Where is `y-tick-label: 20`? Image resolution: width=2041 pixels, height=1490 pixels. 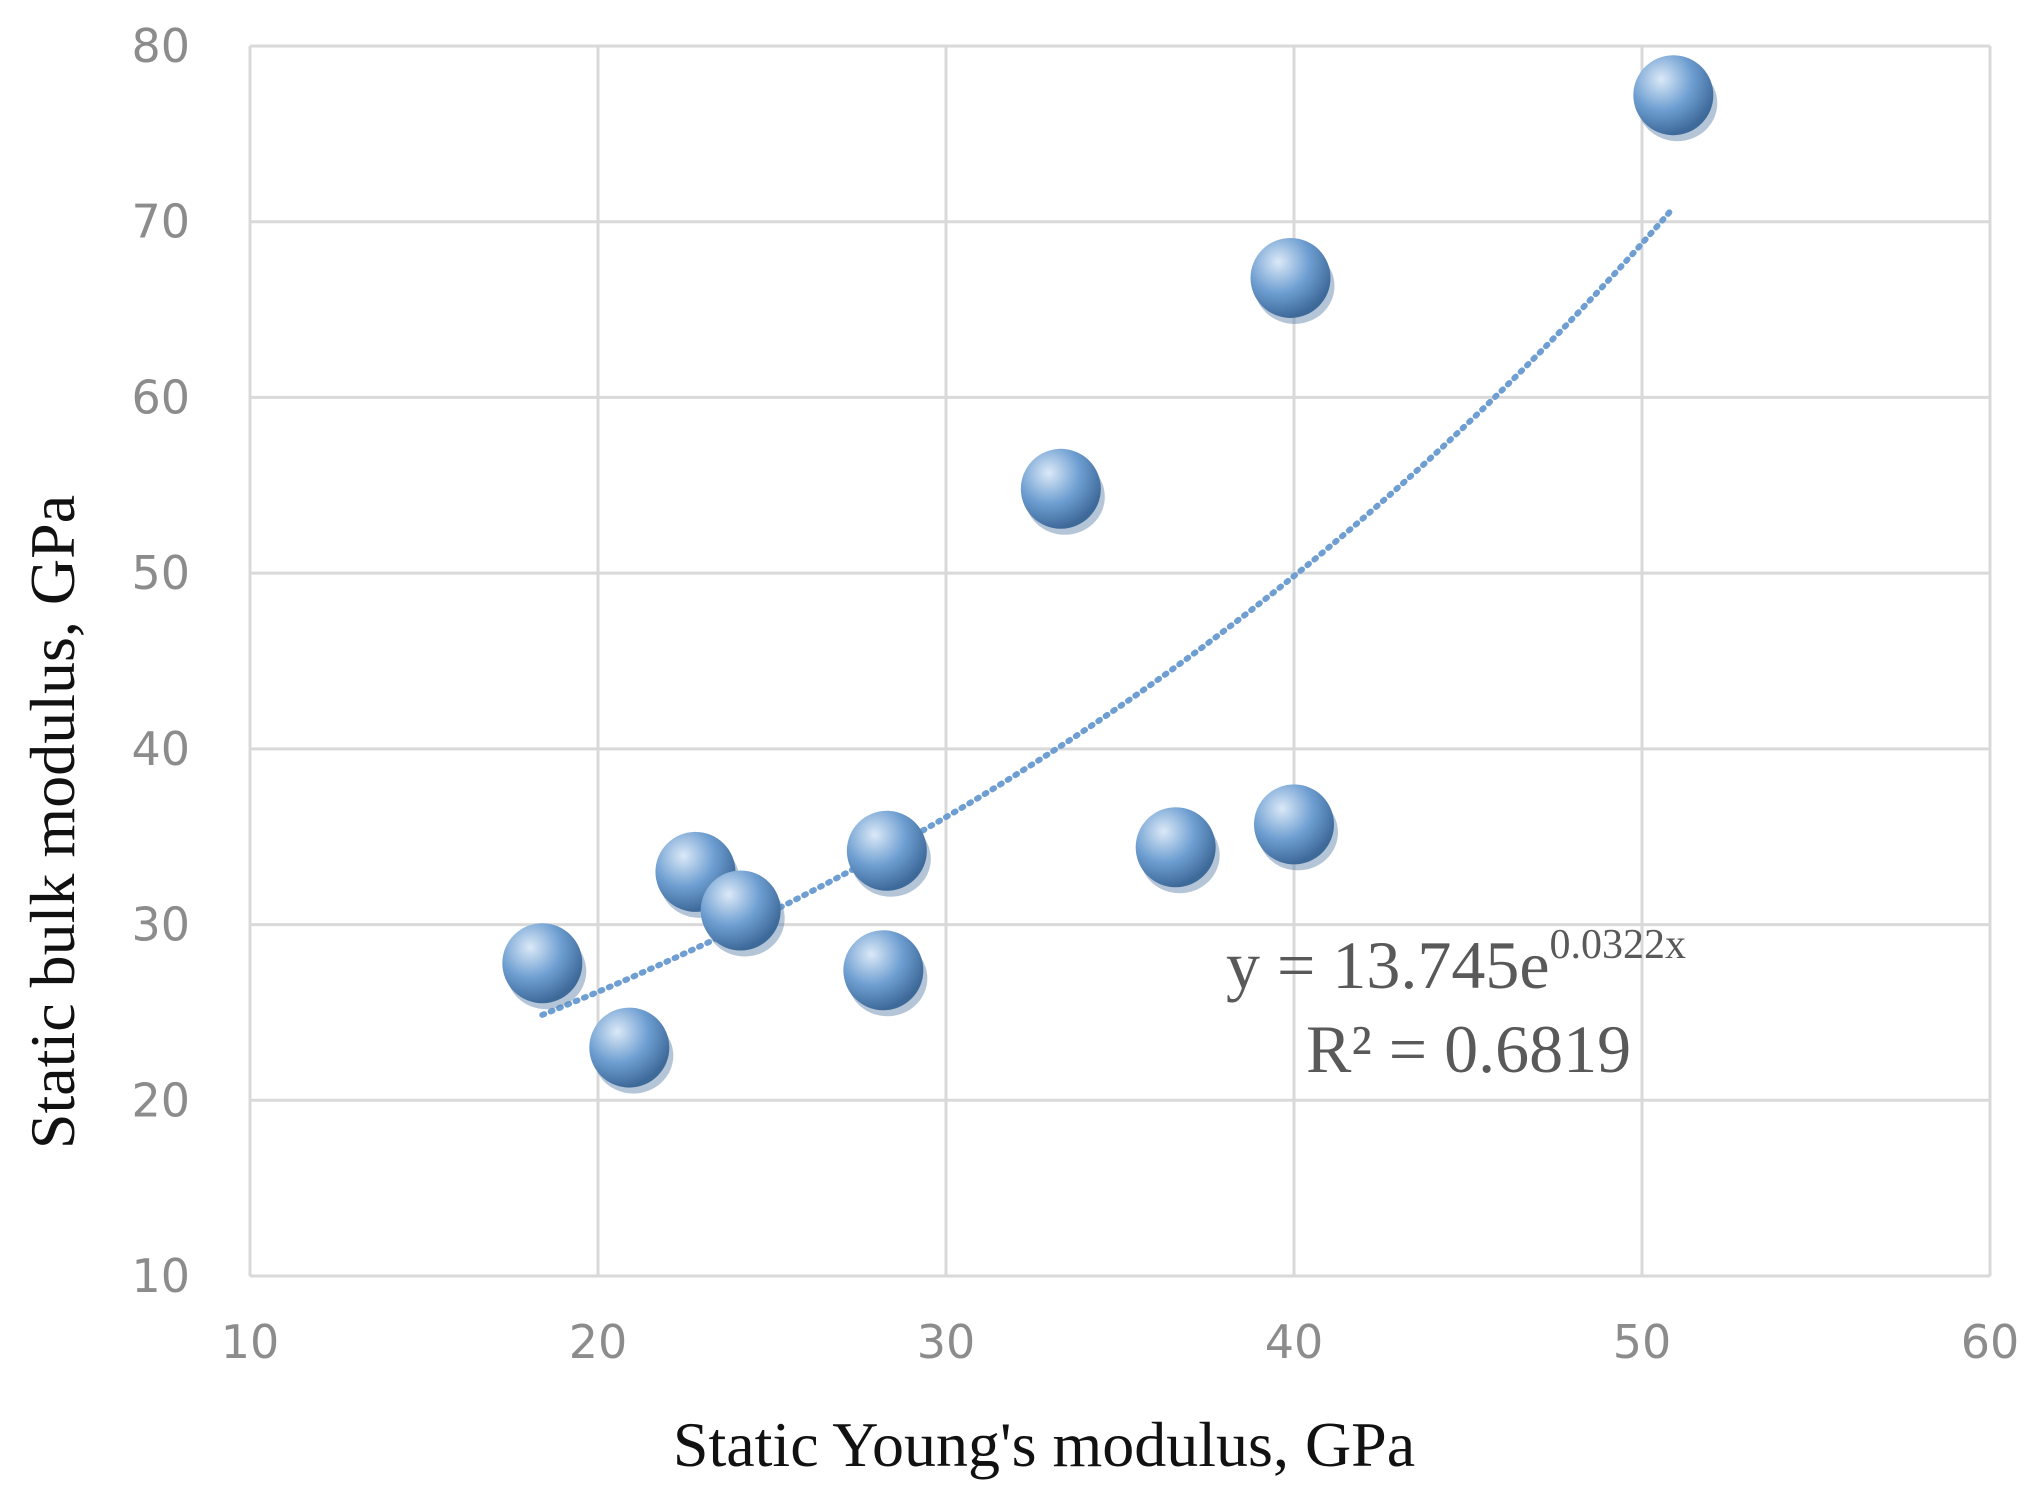
y-tick-label: 20 is located at coordinates (160, 1100).